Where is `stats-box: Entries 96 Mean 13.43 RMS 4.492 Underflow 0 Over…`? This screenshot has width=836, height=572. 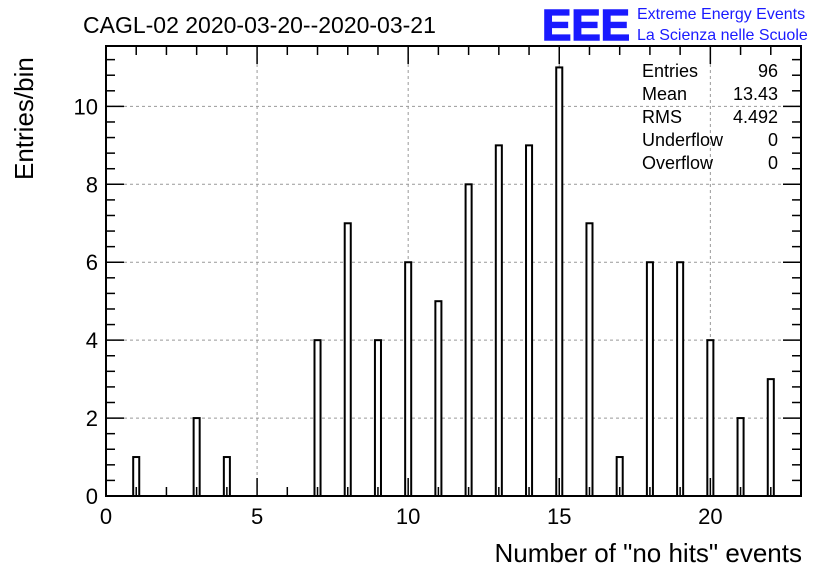 stats-box: Entries 96 Mean 13.43 RMS 4.492 Underflow 0 Over… is located at coordinates (710, 117).